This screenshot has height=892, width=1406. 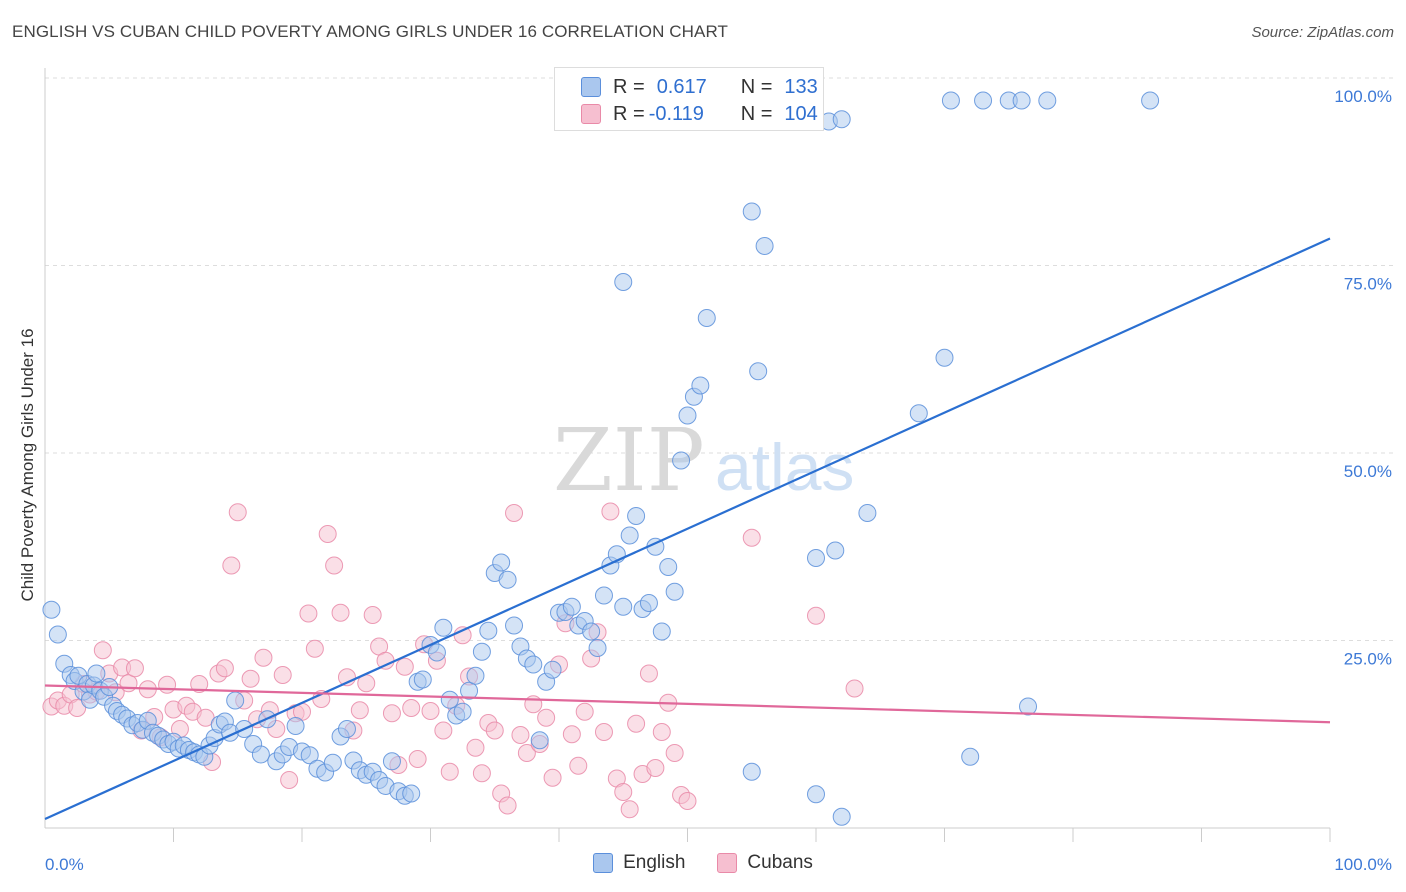 What do you see at coordinates (784, 467) in the screenshot?
I see `watermark-atlas: atlas` at bounding box center [784, 467].